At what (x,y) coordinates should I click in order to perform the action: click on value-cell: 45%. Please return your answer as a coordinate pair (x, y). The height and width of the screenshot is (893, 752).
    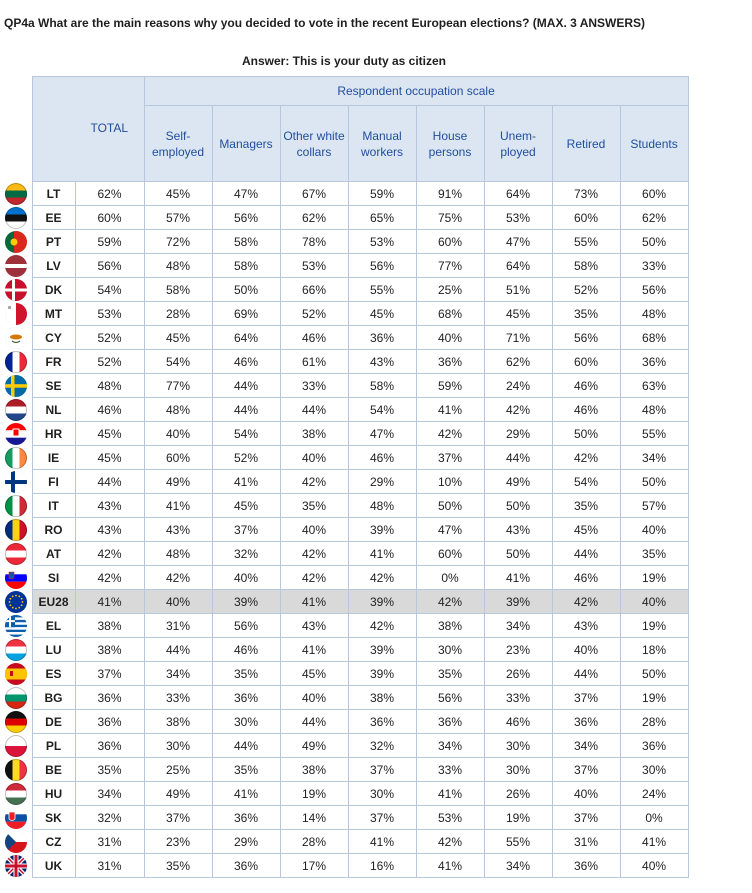
    Looking at the image, I should click on (518, 313).